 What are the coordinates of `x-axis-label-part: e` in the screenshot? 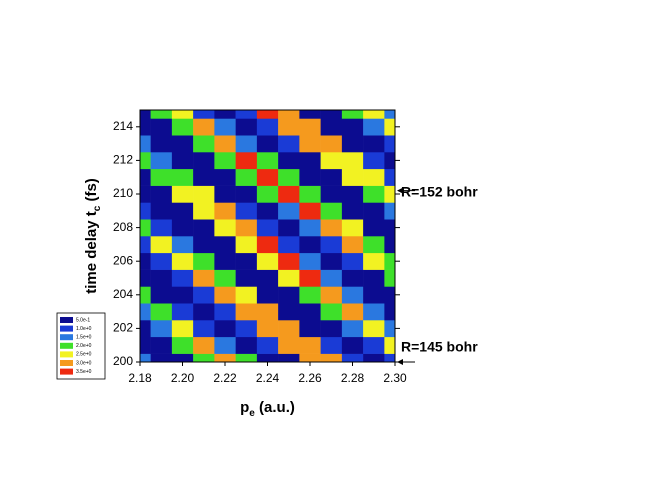 It's located at (252, 413).